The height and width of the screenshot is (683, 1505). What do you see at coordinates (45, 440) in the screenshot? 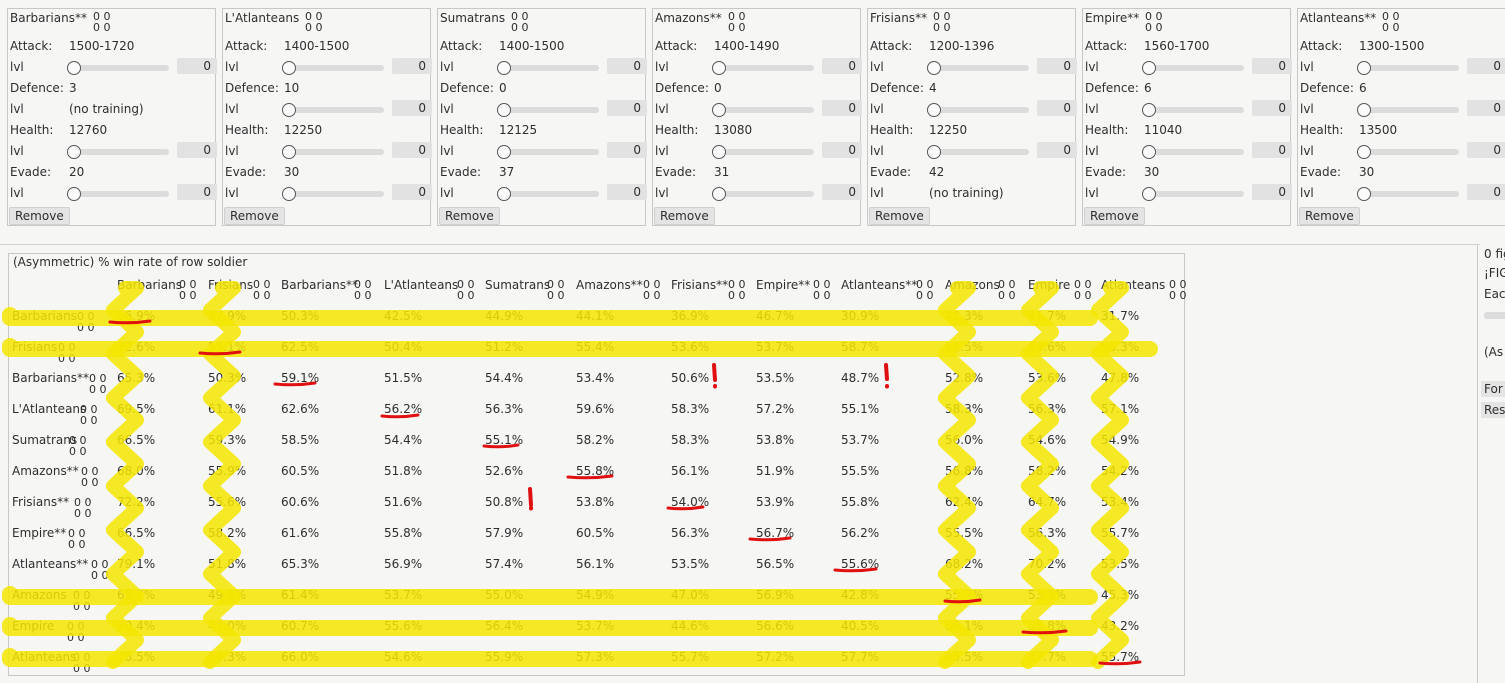
I see `row-header: Sumatrans` at bounding box center [45, 440].